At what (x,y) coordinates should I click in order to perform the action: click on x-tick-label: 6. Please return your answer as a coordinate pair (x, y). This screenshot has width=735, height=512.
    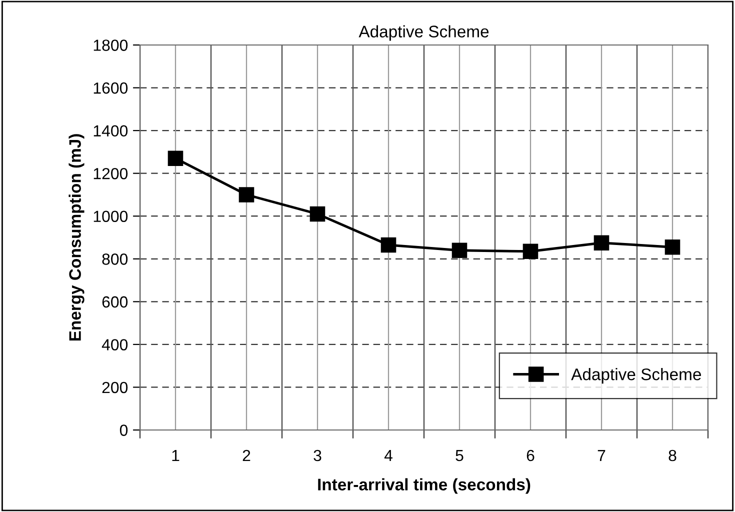
    Looking at the image, I should click on (530, 456).